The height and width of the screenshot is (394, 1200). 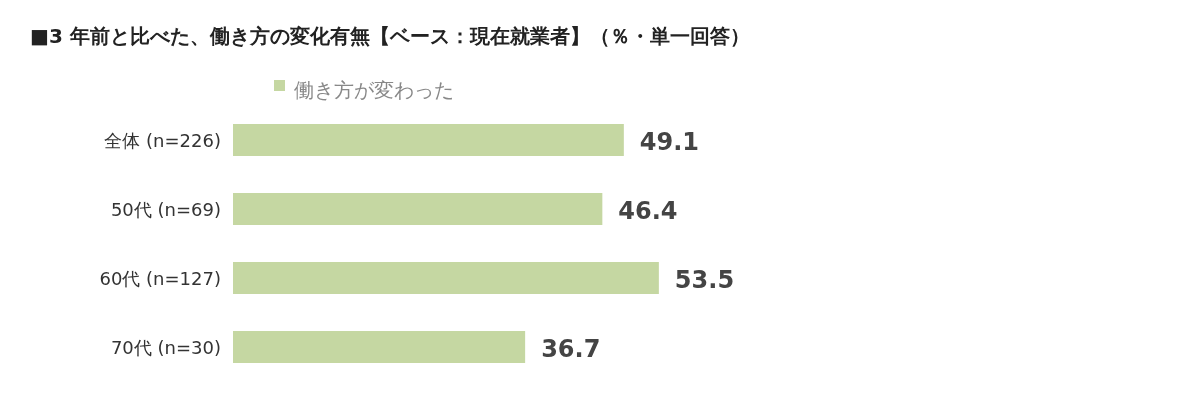 What do you see at coordinates (165, 209) in the screenshot?
I see `y-tick-label: 50代 (n=69)` at bounding box center [165, 209].